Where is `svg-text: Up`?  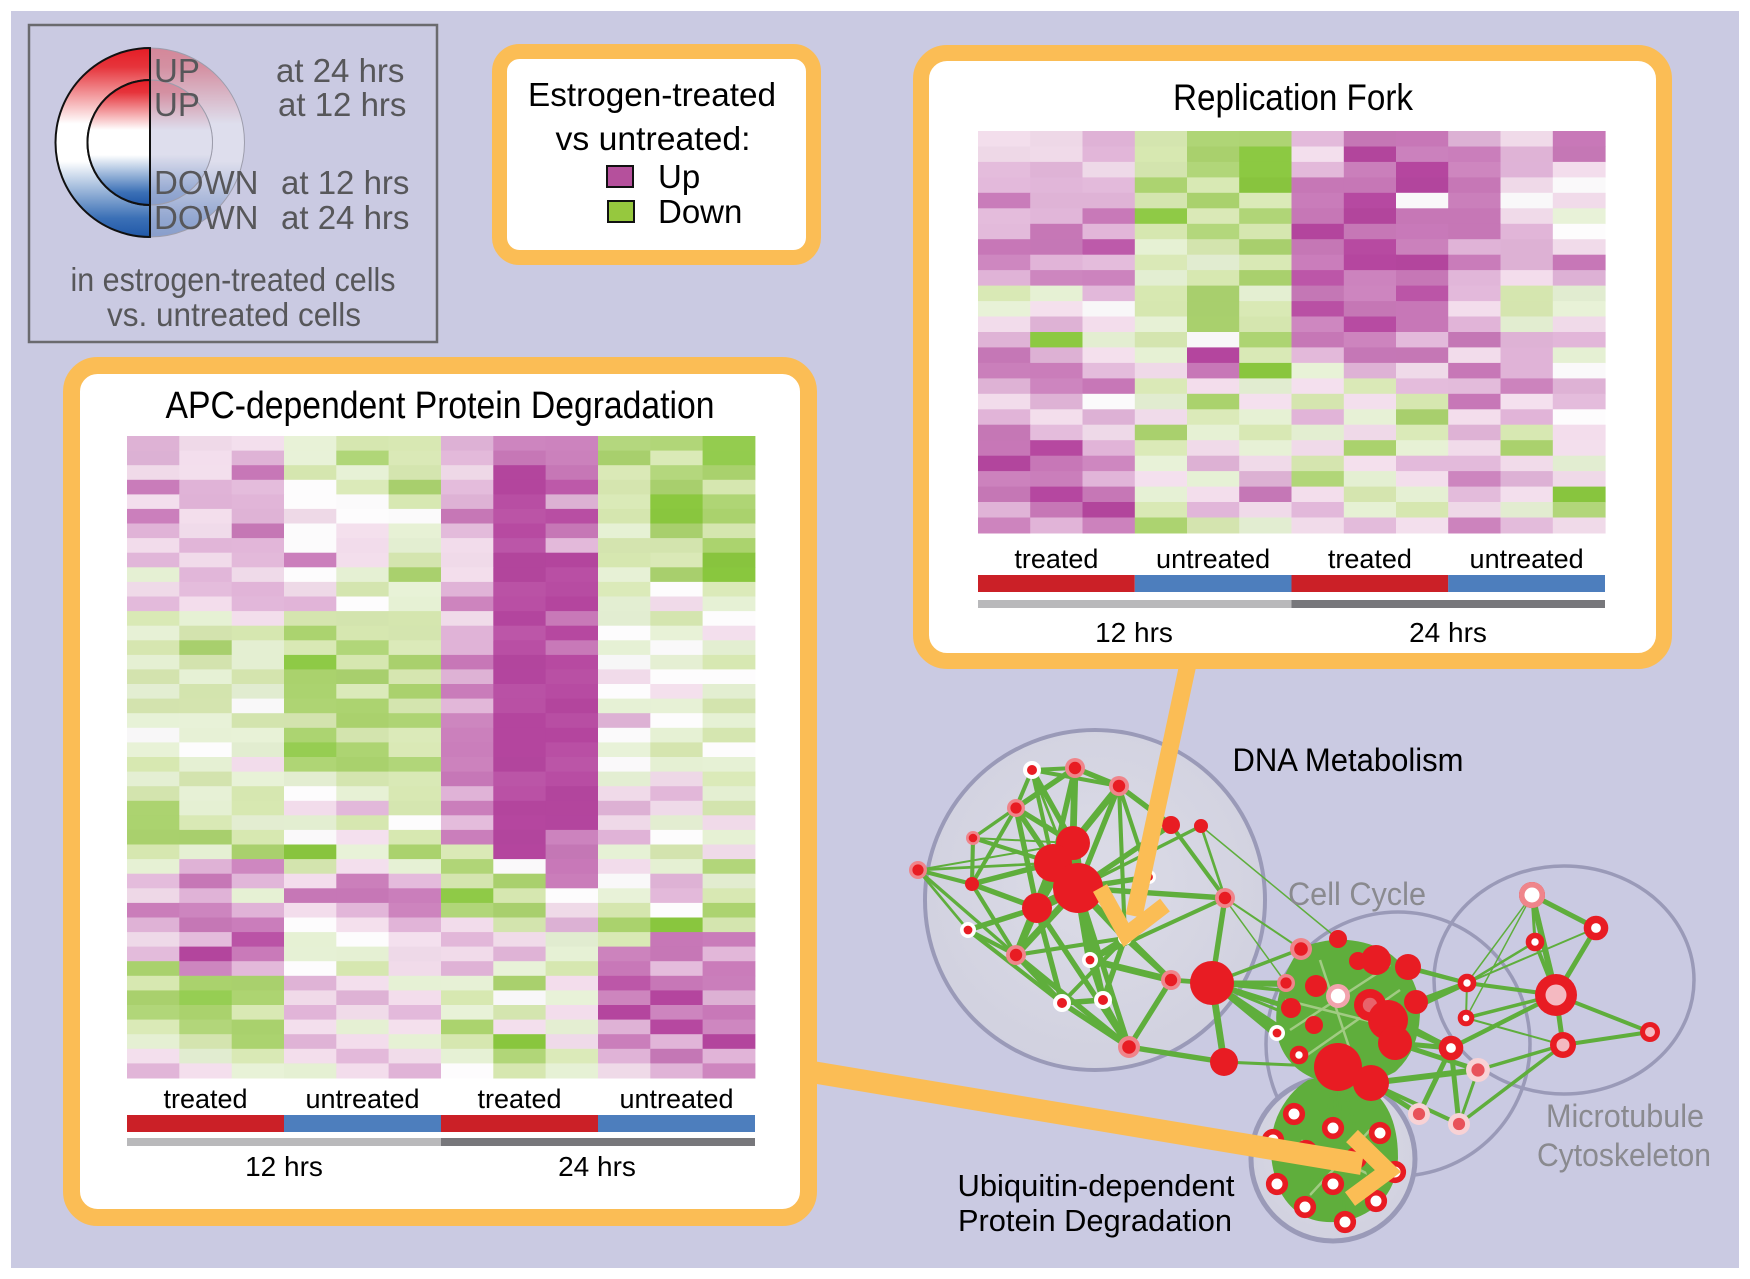 svg-text: Up is located at coordinates (679, 176).